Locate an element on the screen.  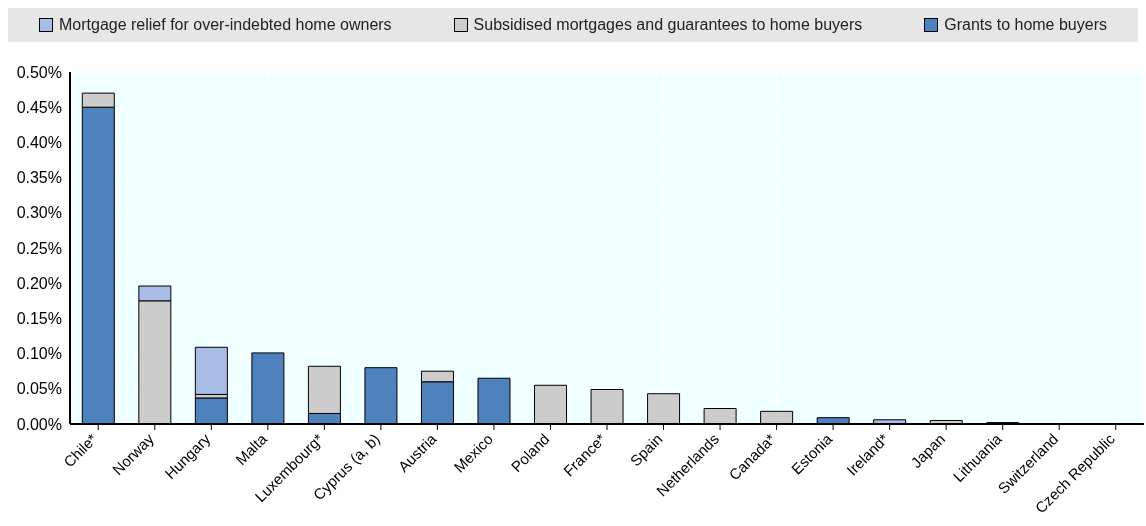
y-tick-label: 0.15% is located at coordinates (39, 319).